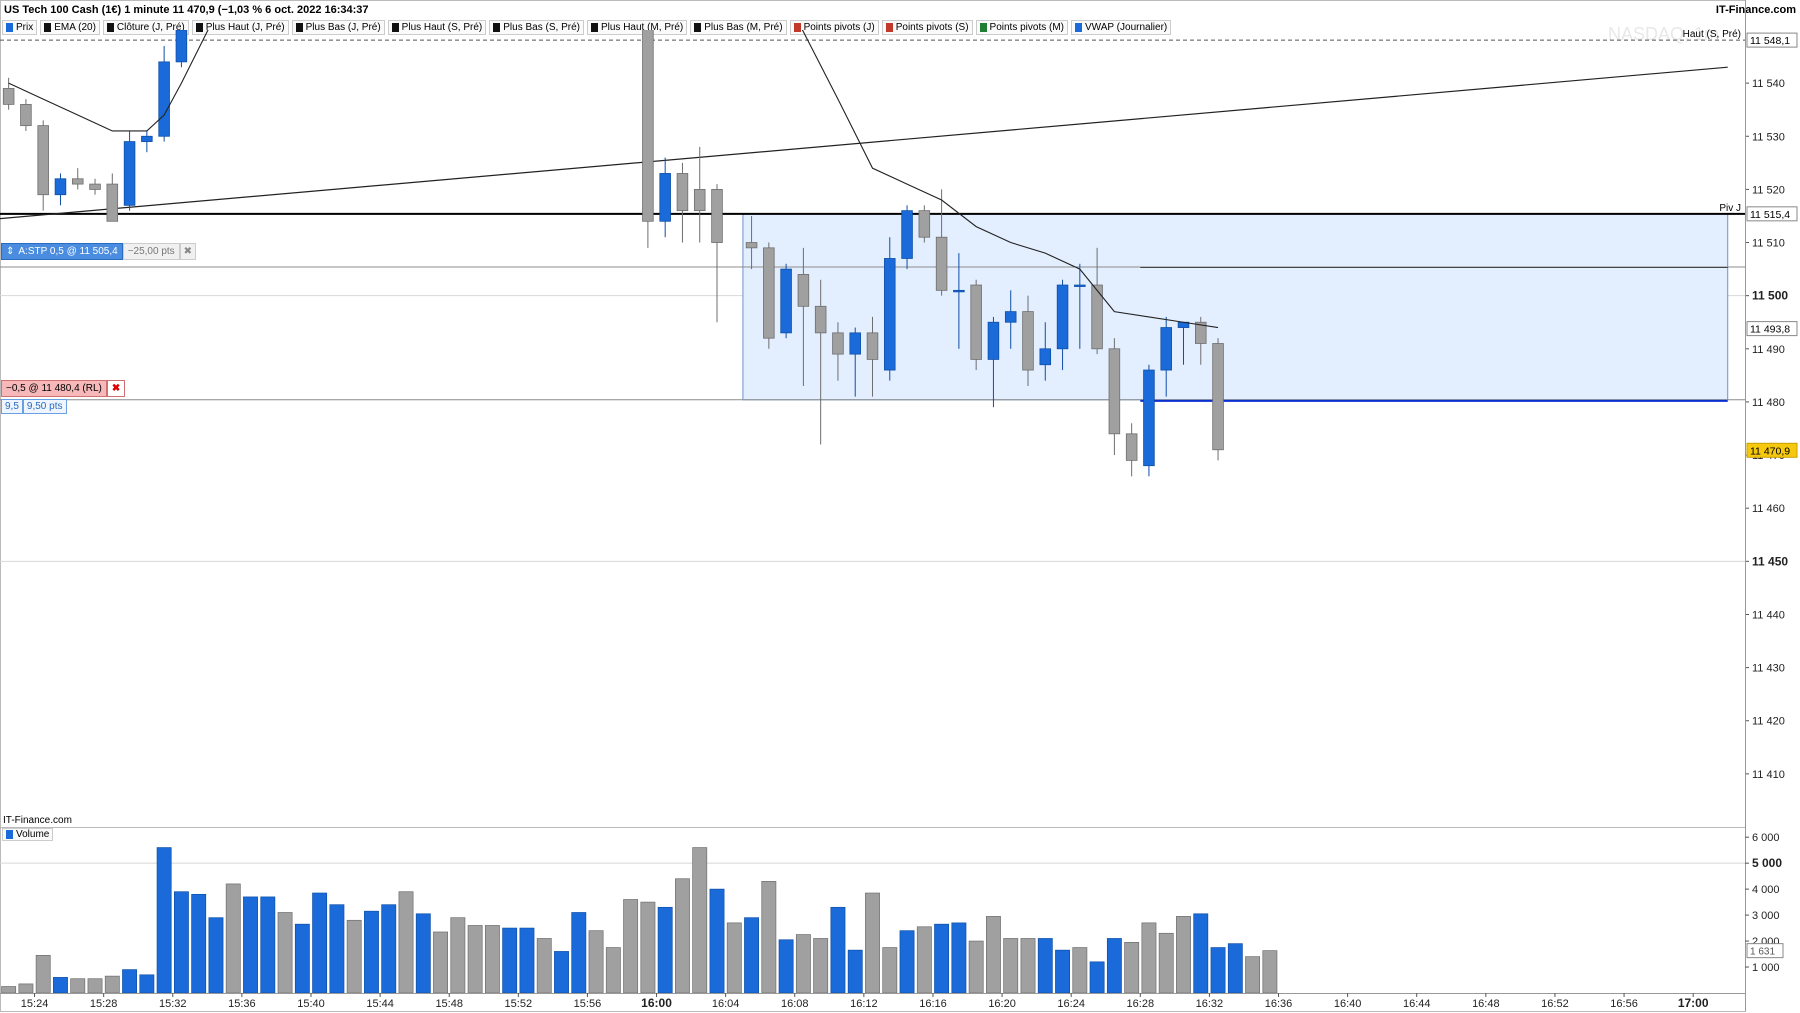  What do you see at coordinates (99, 251) in the screenshot?
I see `stop-order-tag: ⇕ A:STP 0,5 @ 11 505,4 −25,00 pts ✖` at bounding box center [99, 251].